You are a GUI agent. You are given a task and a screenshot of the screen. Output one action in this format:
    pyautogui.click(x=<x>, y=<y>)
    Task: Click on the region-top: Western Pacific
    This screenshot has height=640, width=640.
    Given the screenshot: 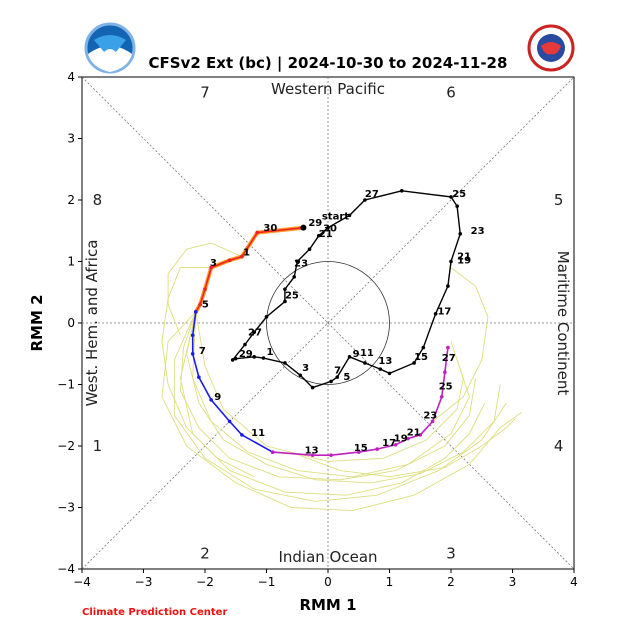 What is the action you would take?
    pyautogui.click(x=328, y=89)
    